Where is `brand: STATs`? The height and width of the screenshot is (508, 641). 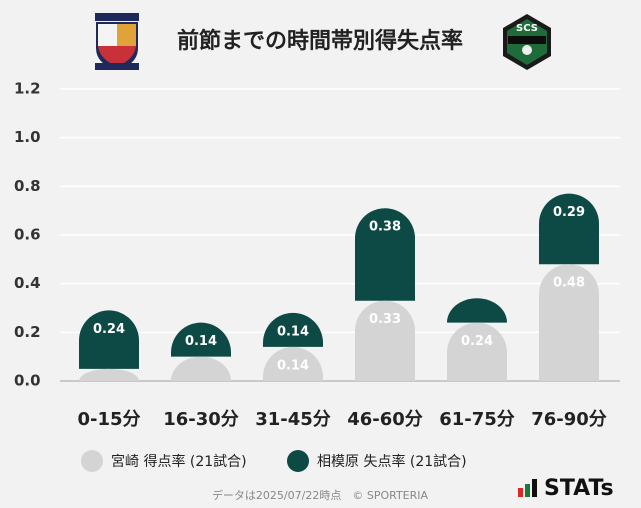 brand: STATs is located at coordinates (579, 488).